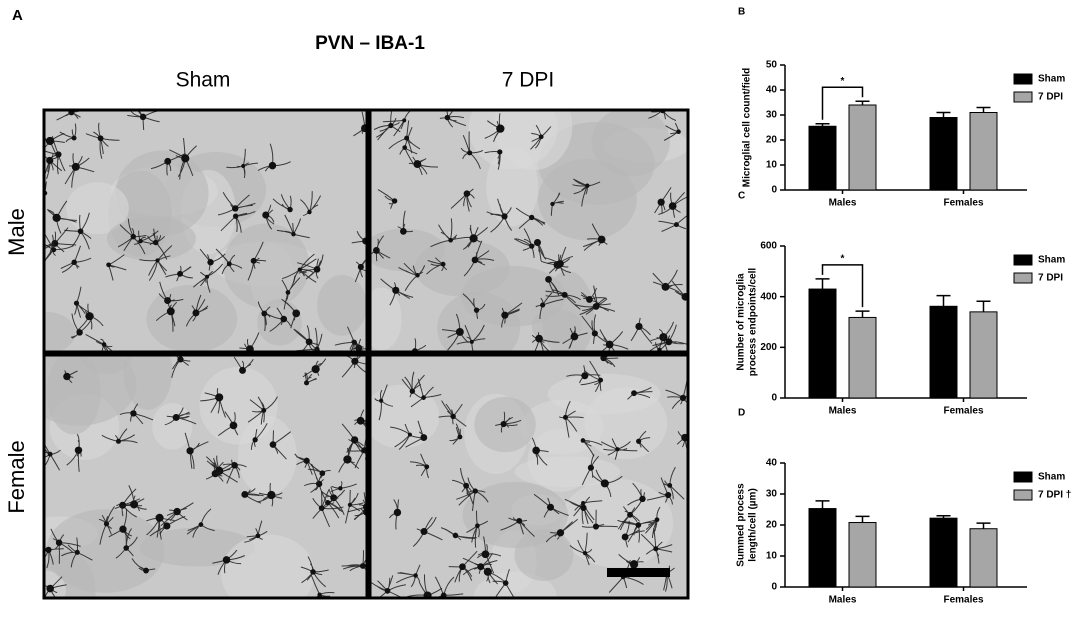 The height and width of the screenshot is (635, 1084). Describe the element at coordinates (772, 463) in the screenshot. I see `y-tick-label: 40` at that location.